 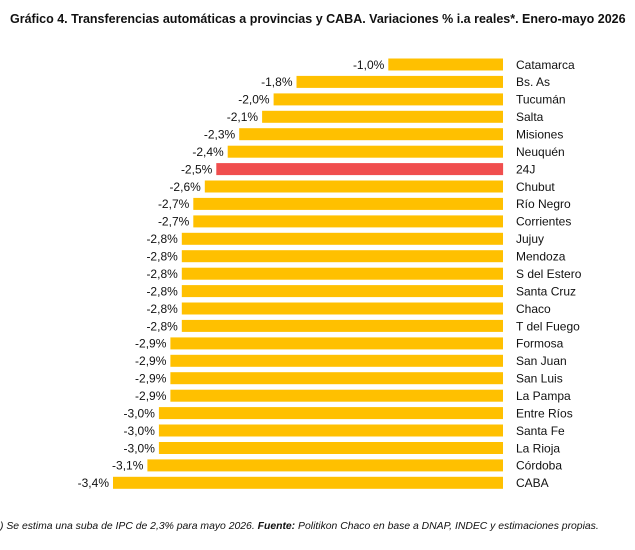 What do you see at coordinates (543, 396) in the screenshot?
I see `category-label-19: La Pampa` at bounding box center [543, 396].